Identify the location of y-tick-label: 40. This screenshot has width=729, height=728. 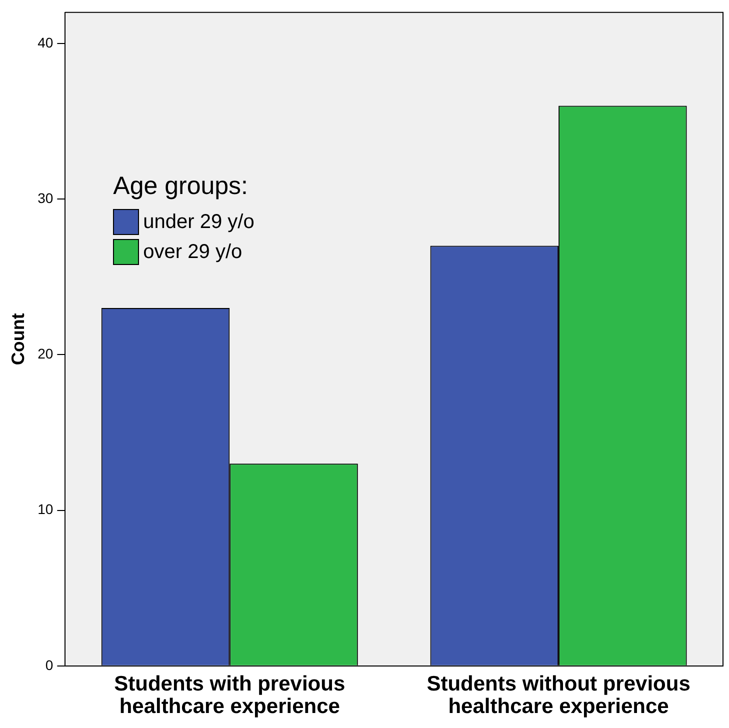
(46, 42).